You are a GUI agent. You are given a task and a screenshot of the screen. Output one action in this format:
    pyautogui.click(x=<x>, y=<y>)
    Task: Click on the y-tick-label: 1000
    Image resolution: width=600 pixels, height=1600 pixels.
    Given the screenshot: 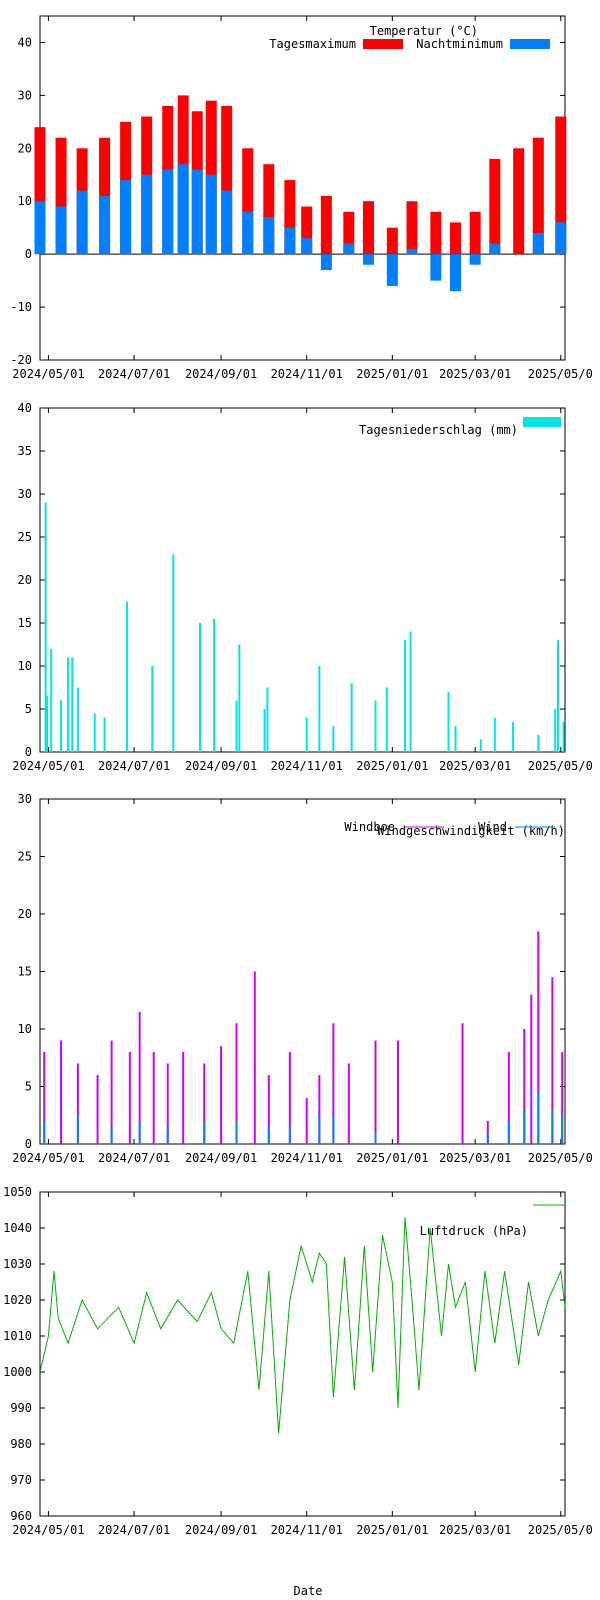 What is the action you would take?
    pyautogui.click(x=17, y=1372)
    